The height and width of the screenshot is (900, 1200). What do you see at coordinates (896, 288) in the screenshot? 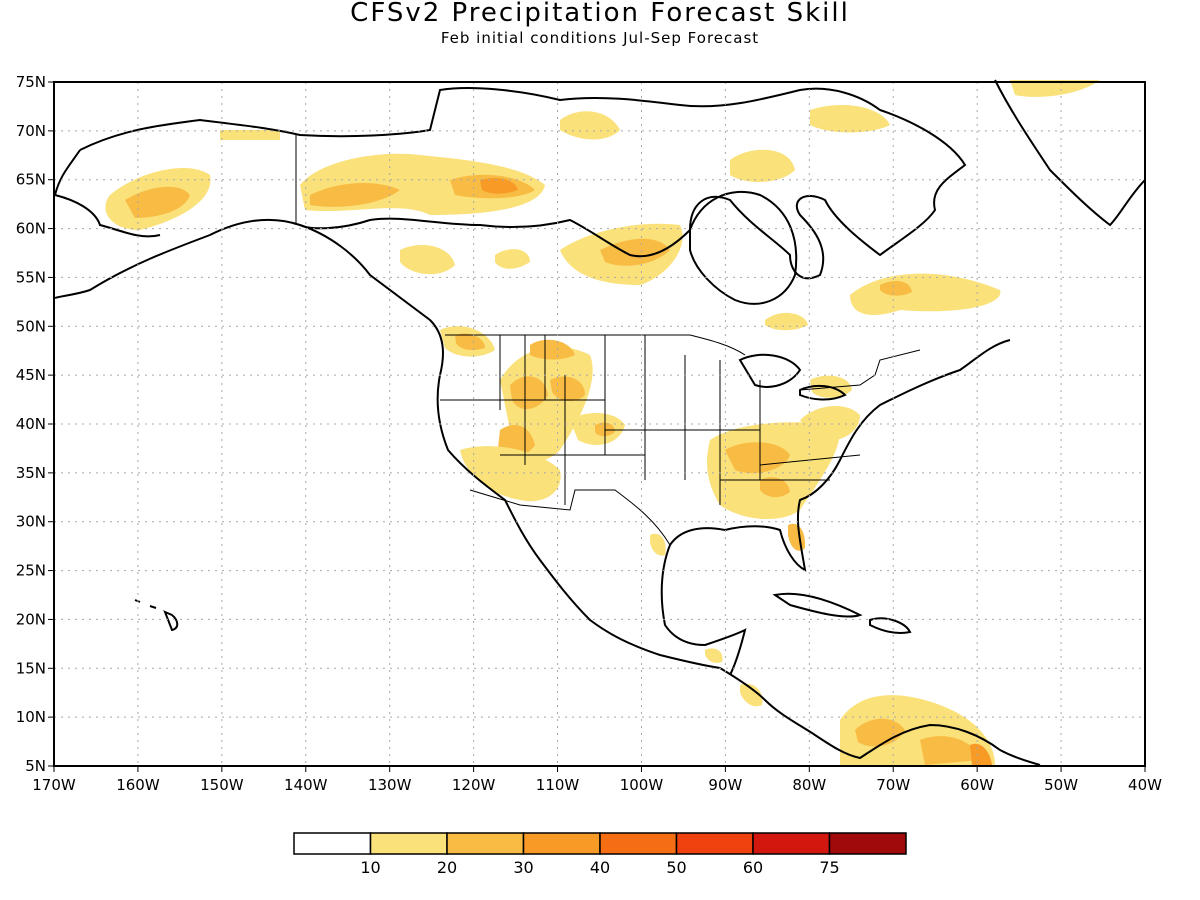
I see `skill-area-labrador-core` at bounding box center [896, 288].